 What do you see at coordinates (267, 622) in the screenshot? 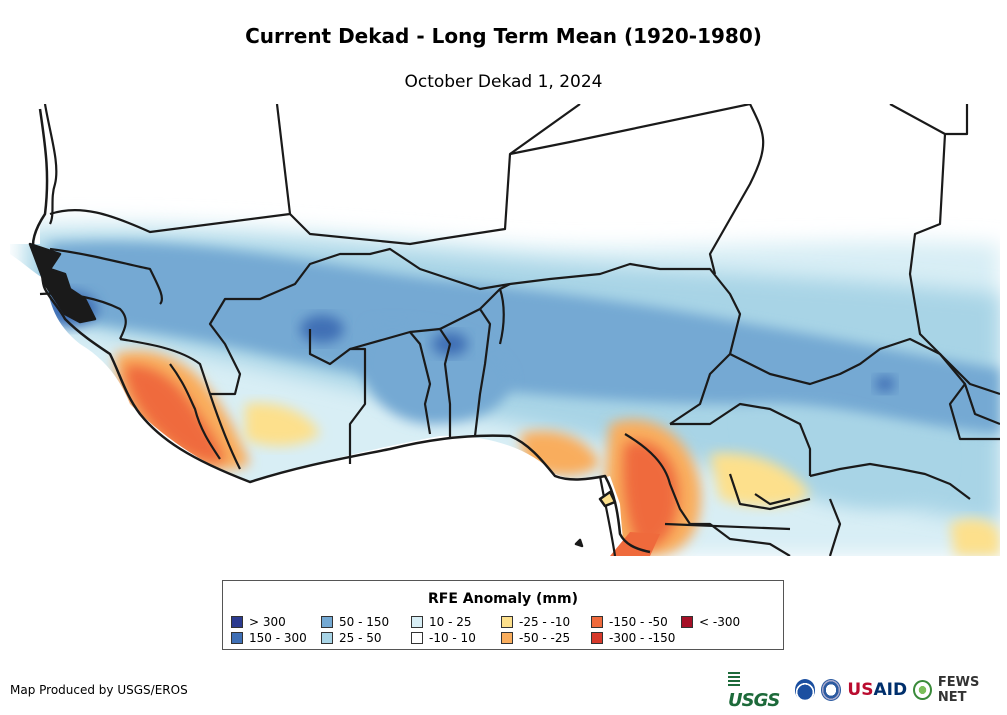
I see `legend-label: > 300` at bounding box center [267, 622].